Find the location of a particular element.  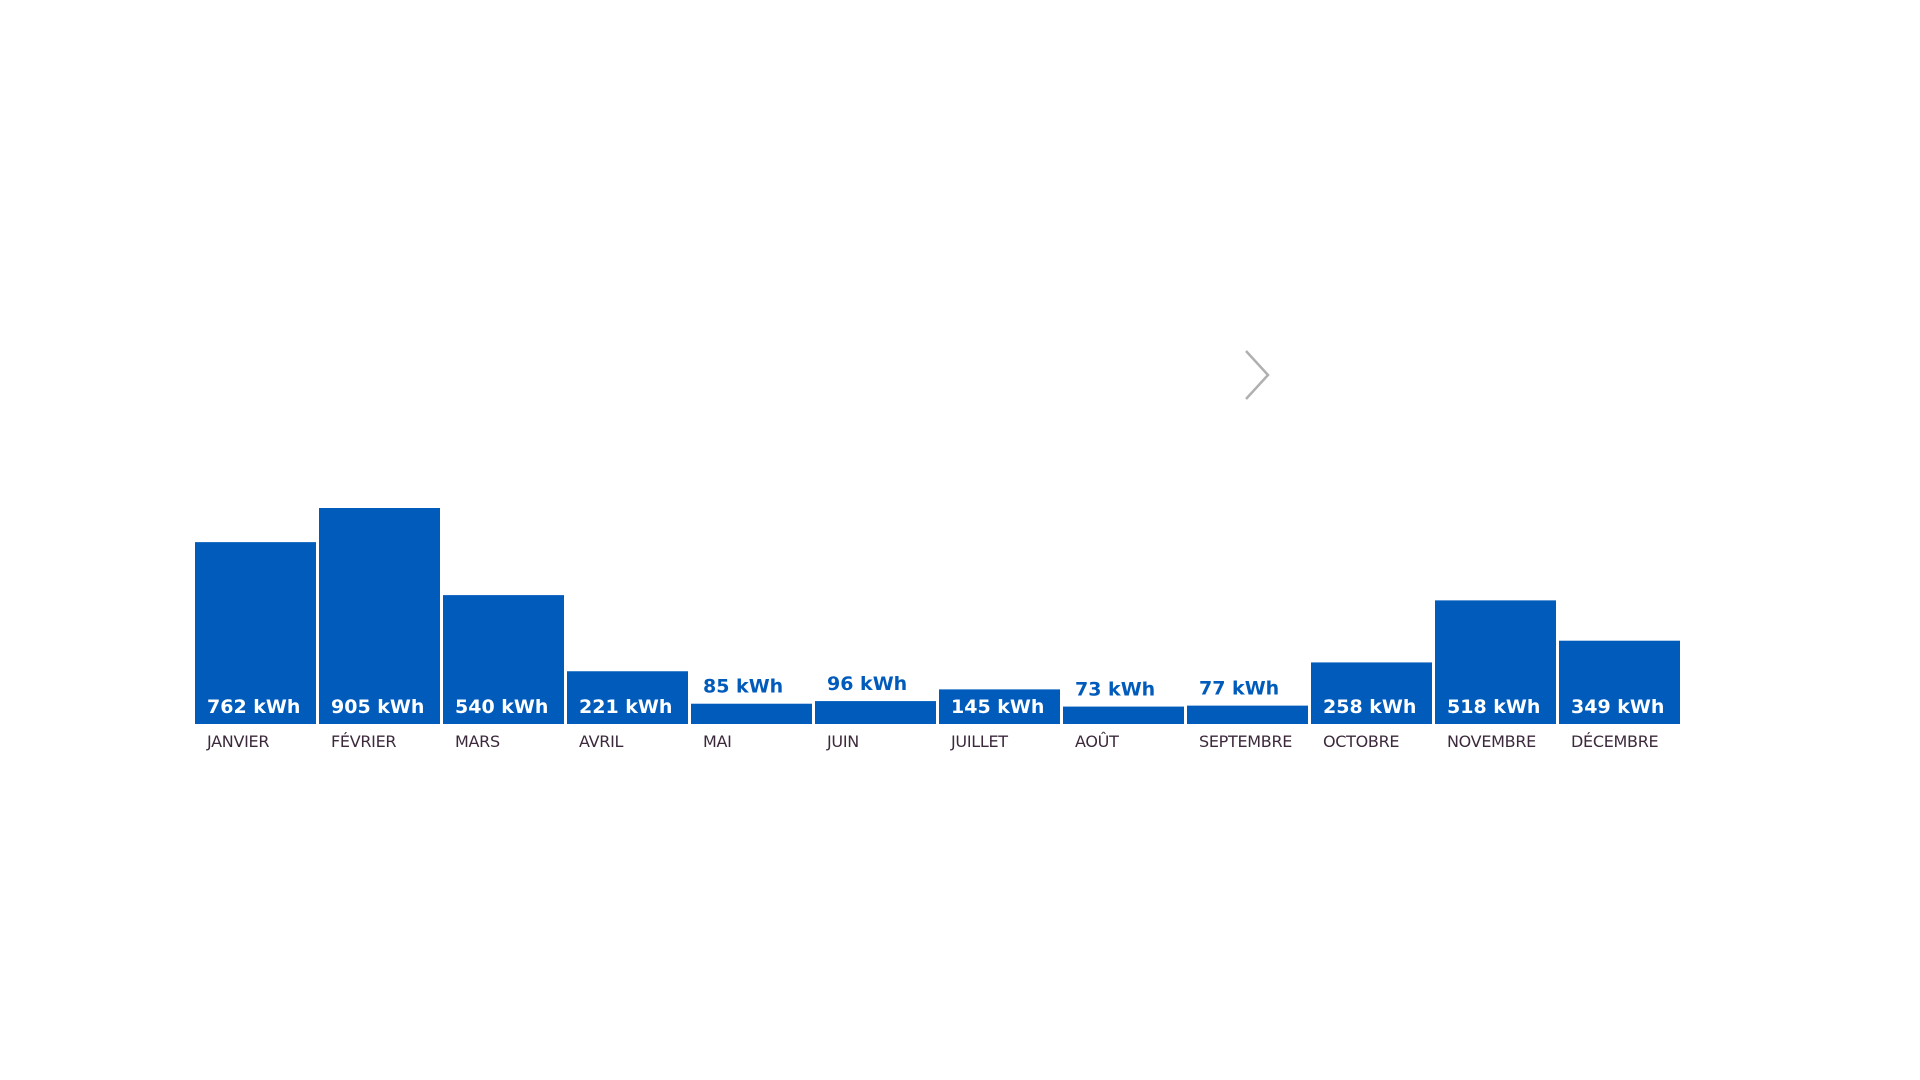

bar-value-label: 73 kWh is located at coordinates (1115, 690).